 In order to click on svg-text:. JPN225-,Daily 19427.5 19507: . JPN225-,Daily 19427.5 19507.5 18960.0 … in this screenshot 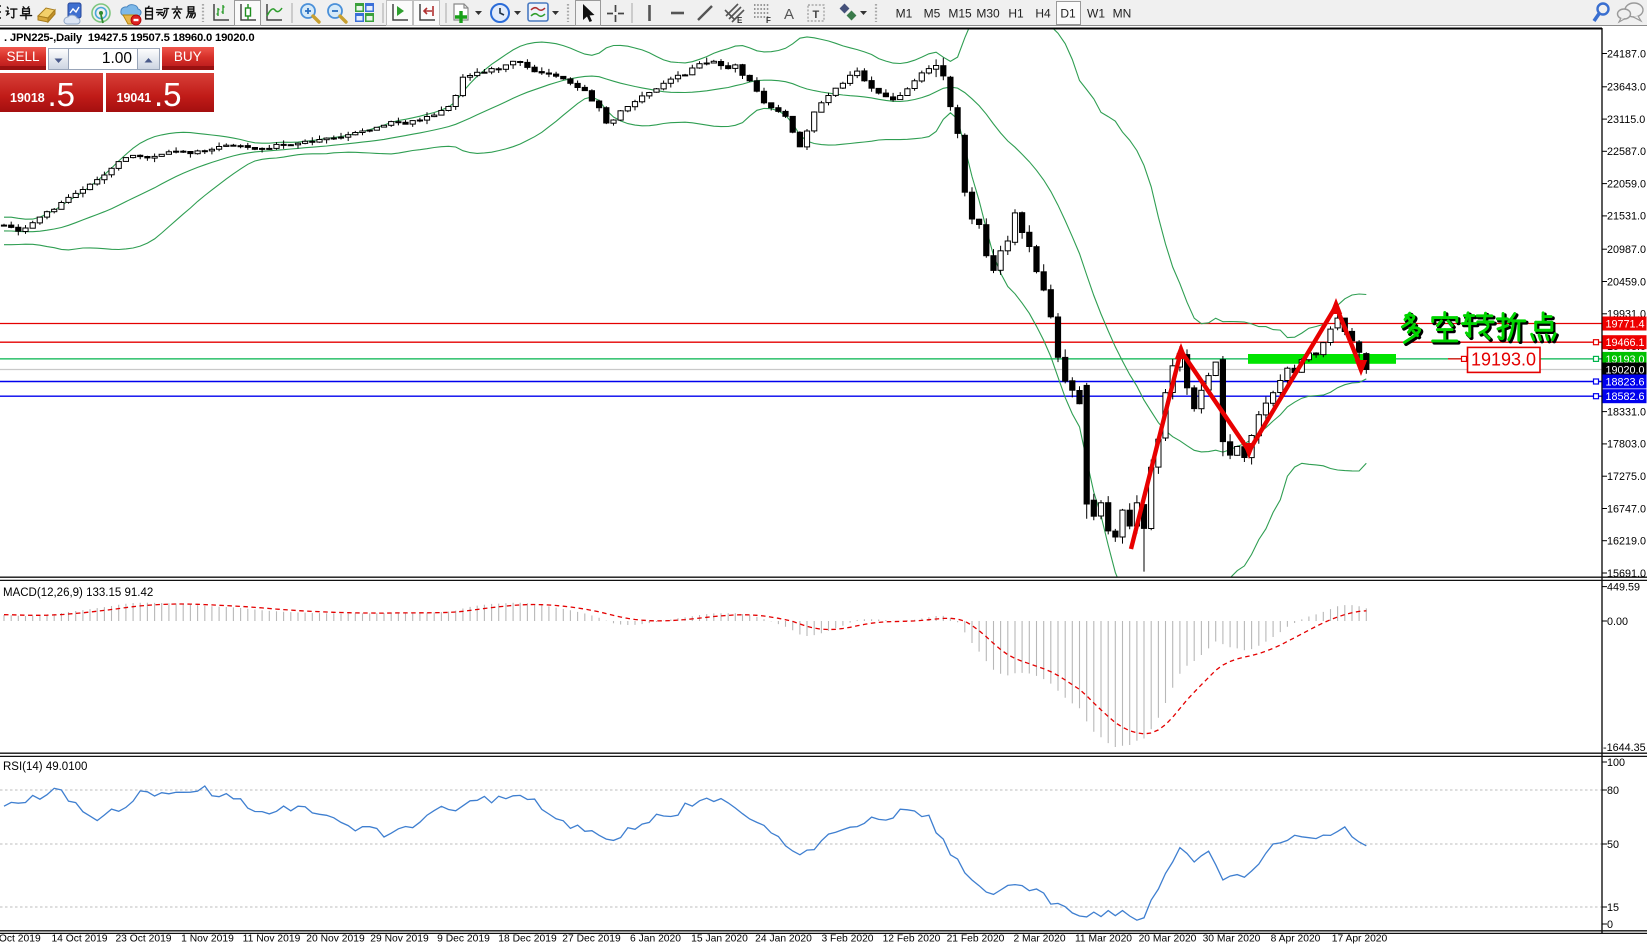, I will do `click(129, 38)`.